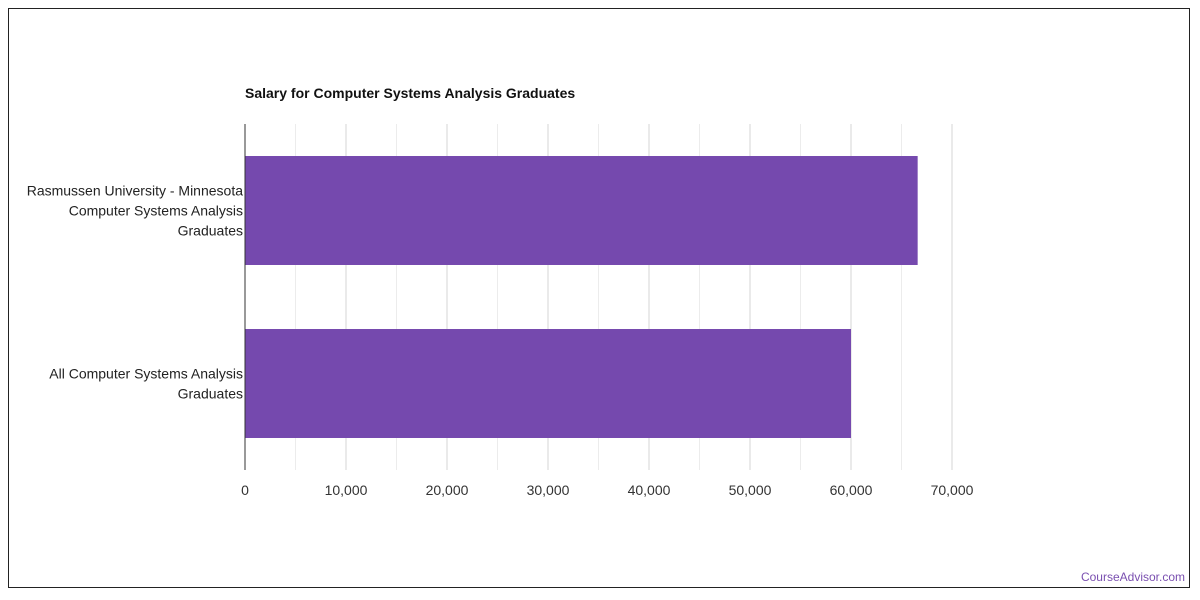 This screenshot has width=1200, height=600. Describe the element at coordinates (548, 490) in the screenshot. I see `x-tick-label: 30,000` at that location.